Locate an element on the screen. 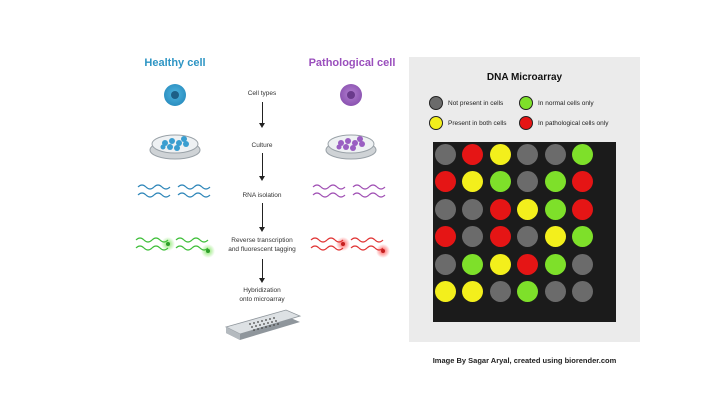  healthy-cell-title: Healthy cell is located at coordinates (175, 63).